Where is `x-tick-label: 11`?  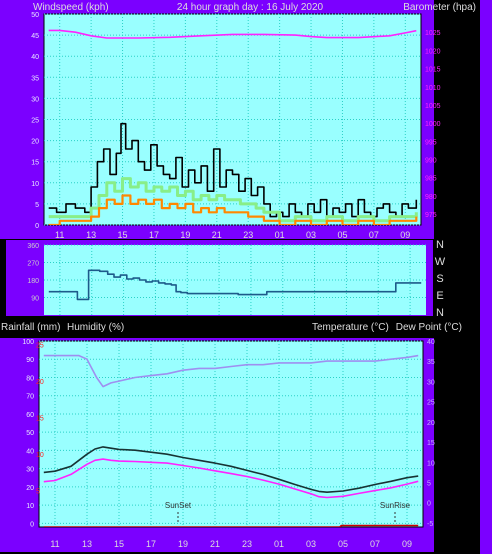 x-tick-label: 11 is located at coordinates (54, 544).